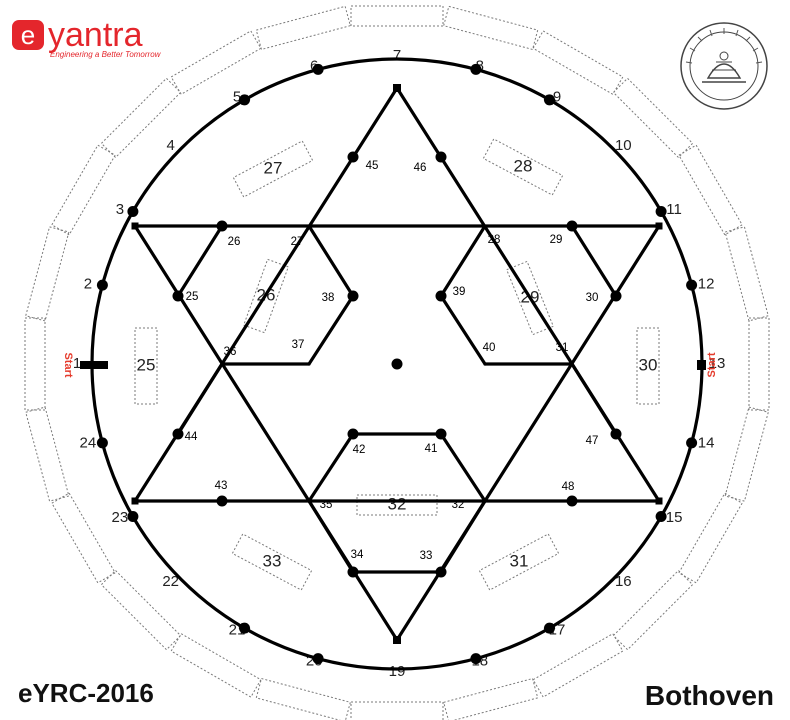 The width and height of the screenshot is (790, 720). I want to click on node-label-44: 44, so click(191, 437).